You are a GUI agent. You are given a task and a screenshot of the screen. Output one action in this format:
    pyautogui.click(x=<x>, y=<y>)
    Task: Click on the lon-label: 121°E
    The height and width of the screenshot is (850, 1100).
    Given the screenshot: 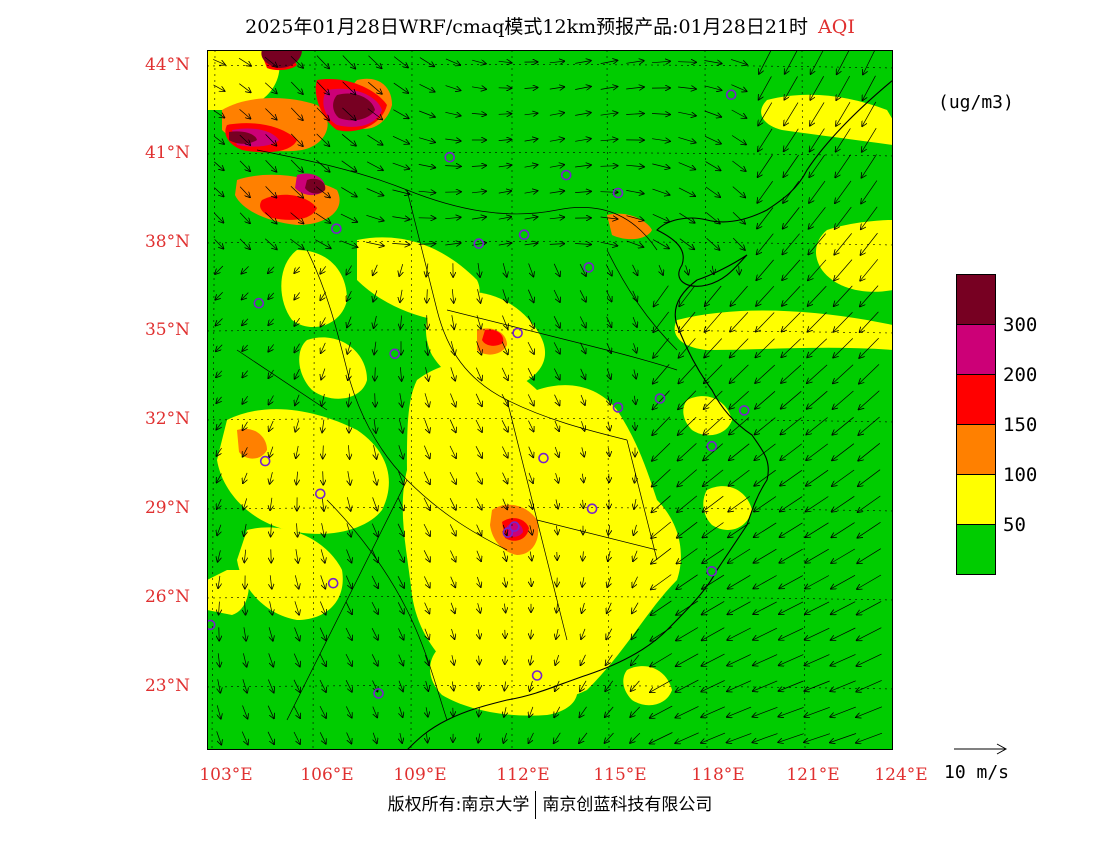 What is the action you would take?
    pyautogui.click(x=813, y=775)
    